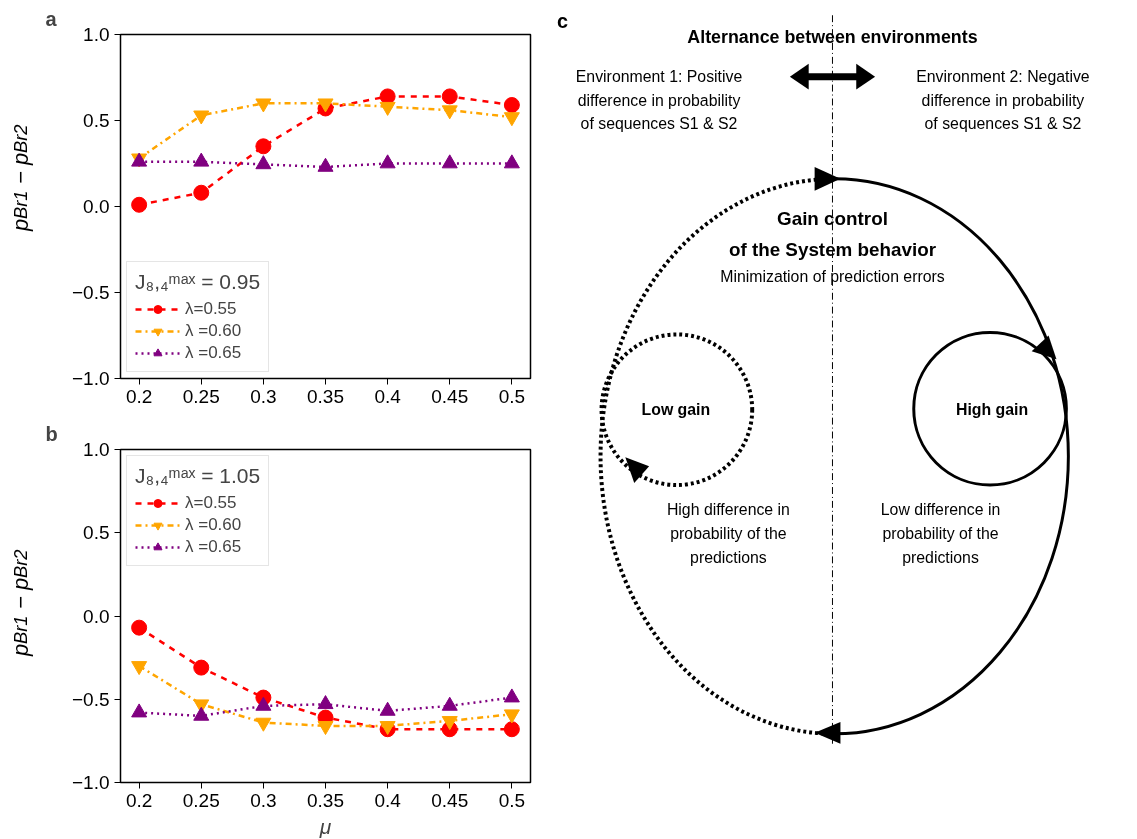  I want to click on text: Environment 2: Negative difference in probability of sequences S1 & S2, so click(1003, 100).